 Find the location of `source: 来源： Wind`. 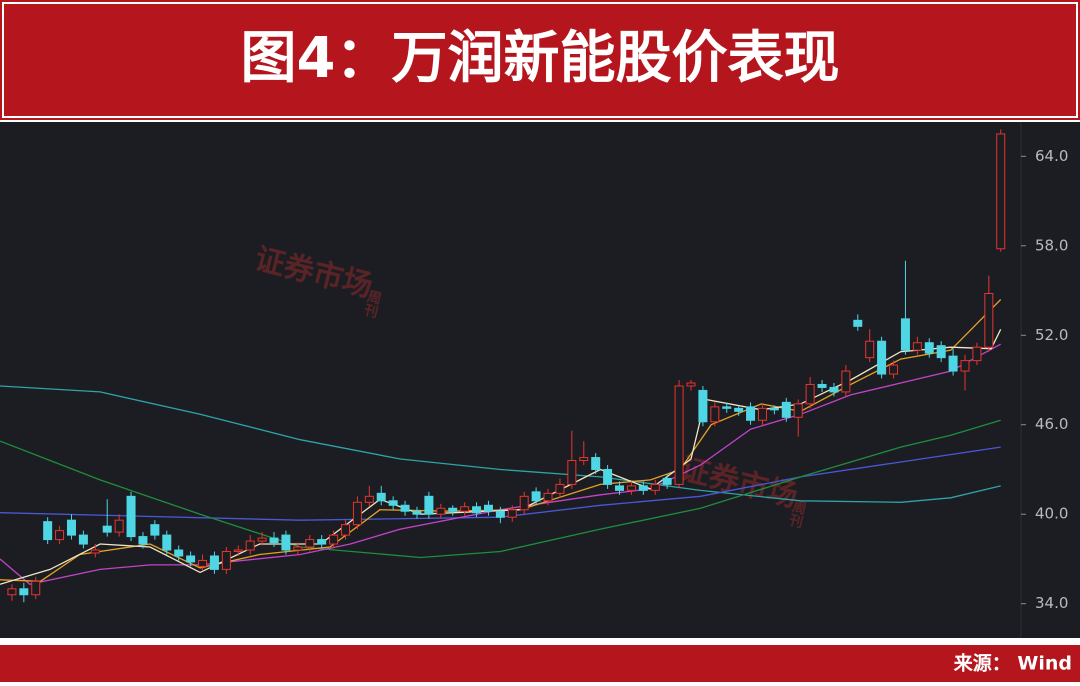

source: 来源： Wind is located at coordinates (1013, 663).